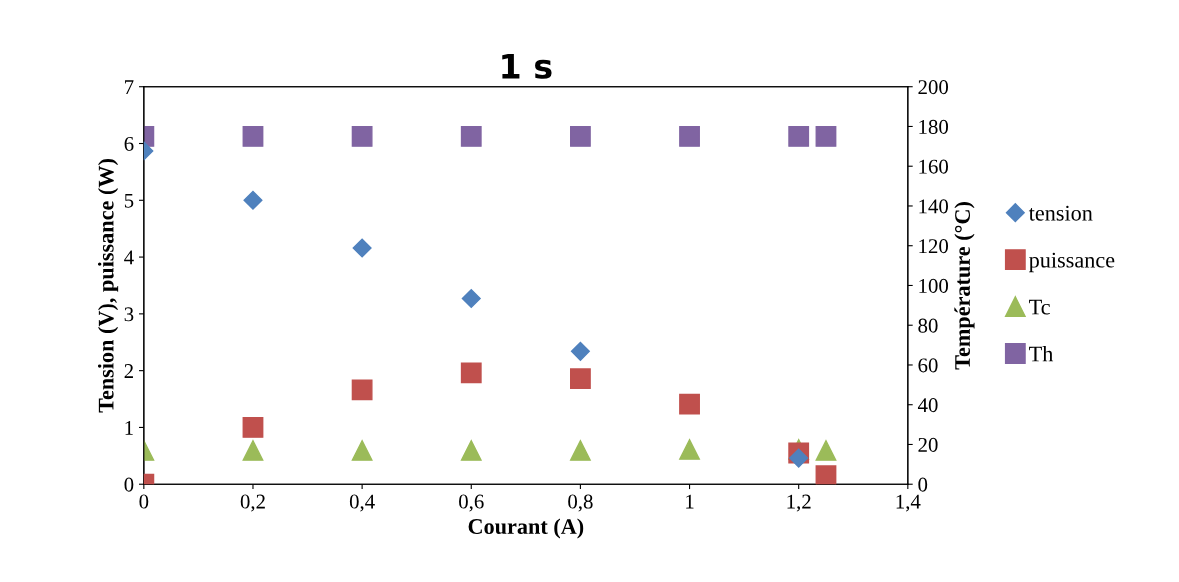 The image size is (1179, 582). What do you see at coordinates (934, 166) in the screenshot?
I see `y2-tick-label: 160` at bounding box center [934, 166].